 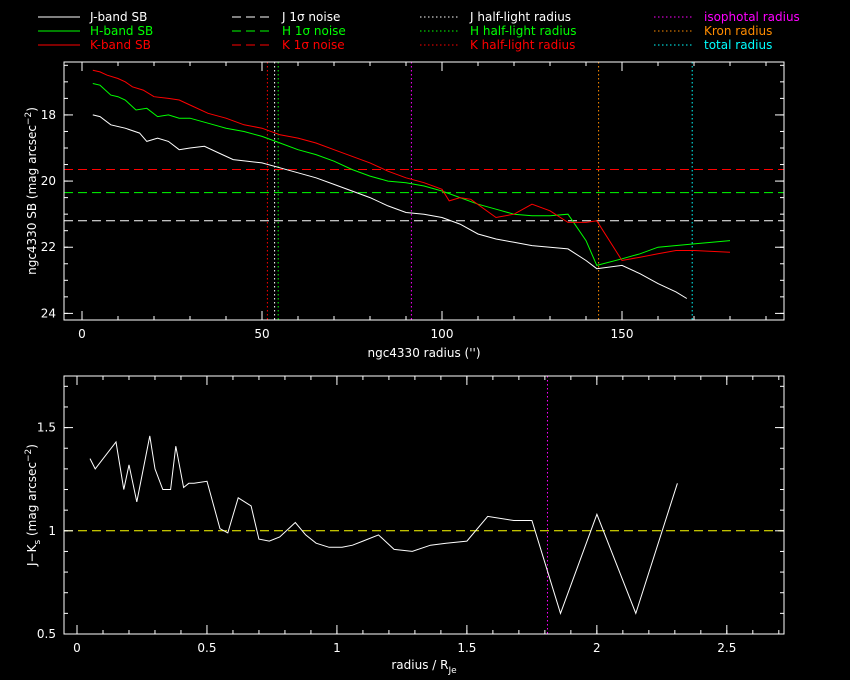 What do you see at coordinates (48, 247) in the screenshot?
I see `sb-y-tick-label: 22` at bounding box center [48, 247].